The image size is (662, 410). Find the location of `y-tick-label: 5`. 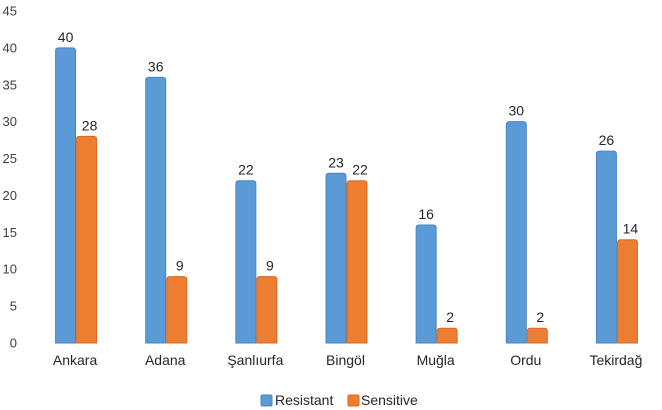

y-tick-label: 5 is located at coordinates (13, 306).